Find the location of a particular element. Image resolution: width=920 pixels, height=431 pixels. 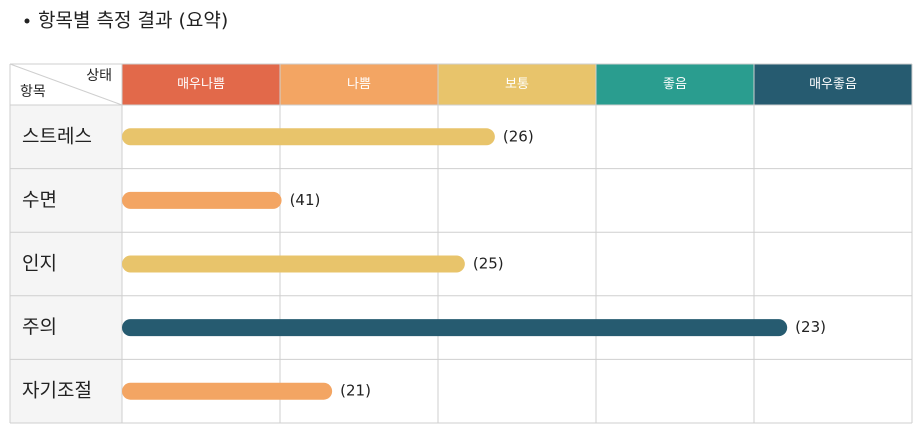

page-title: 항목별 측정 결과 (요약) is located at coordinates (133, 21).